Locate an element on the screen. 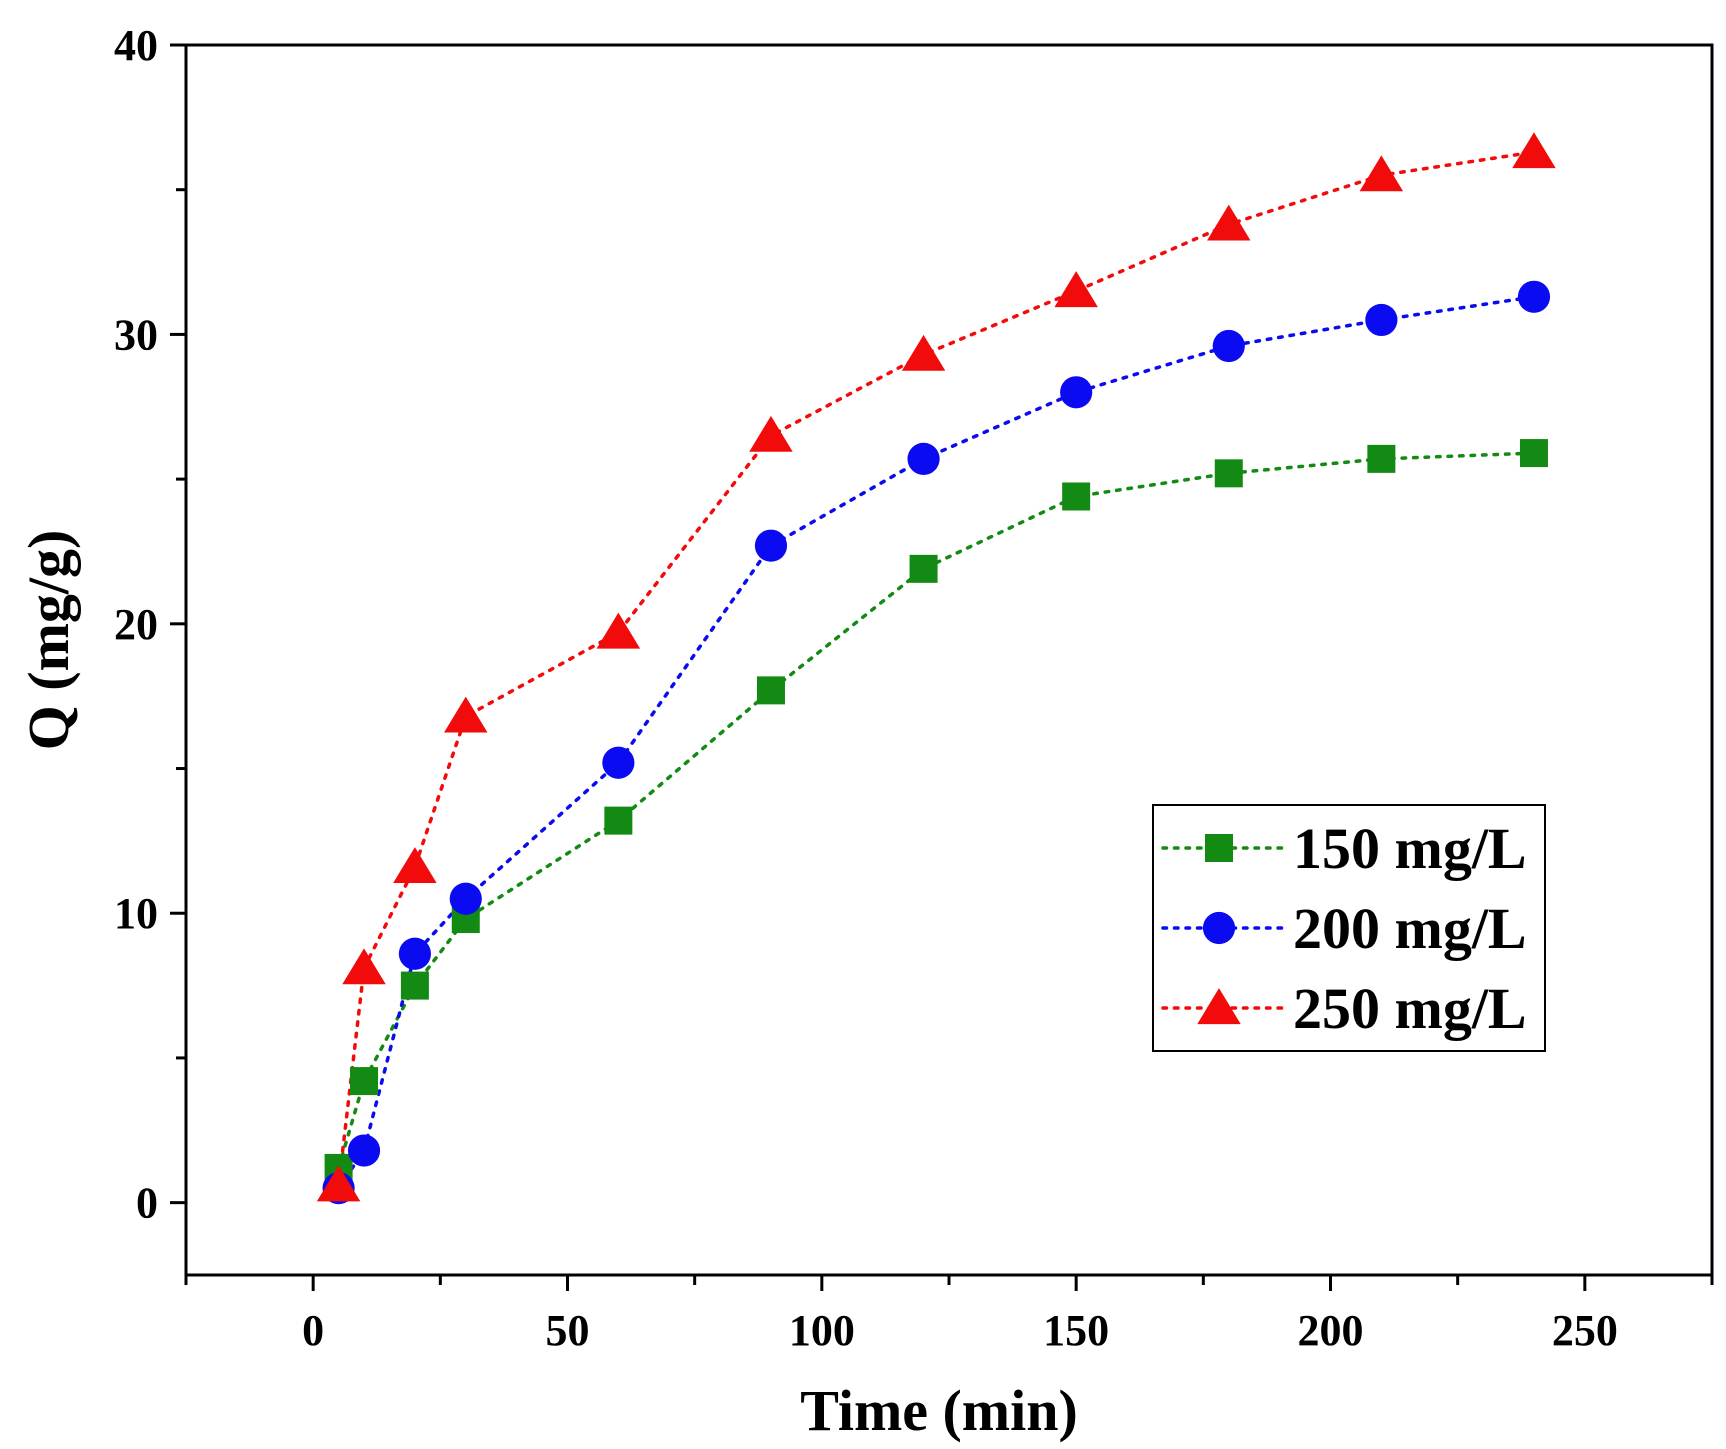 The width and height of the screenshot is (1726, 1449). x-tick-label: 250 is located at coordinates (1585, 1330).